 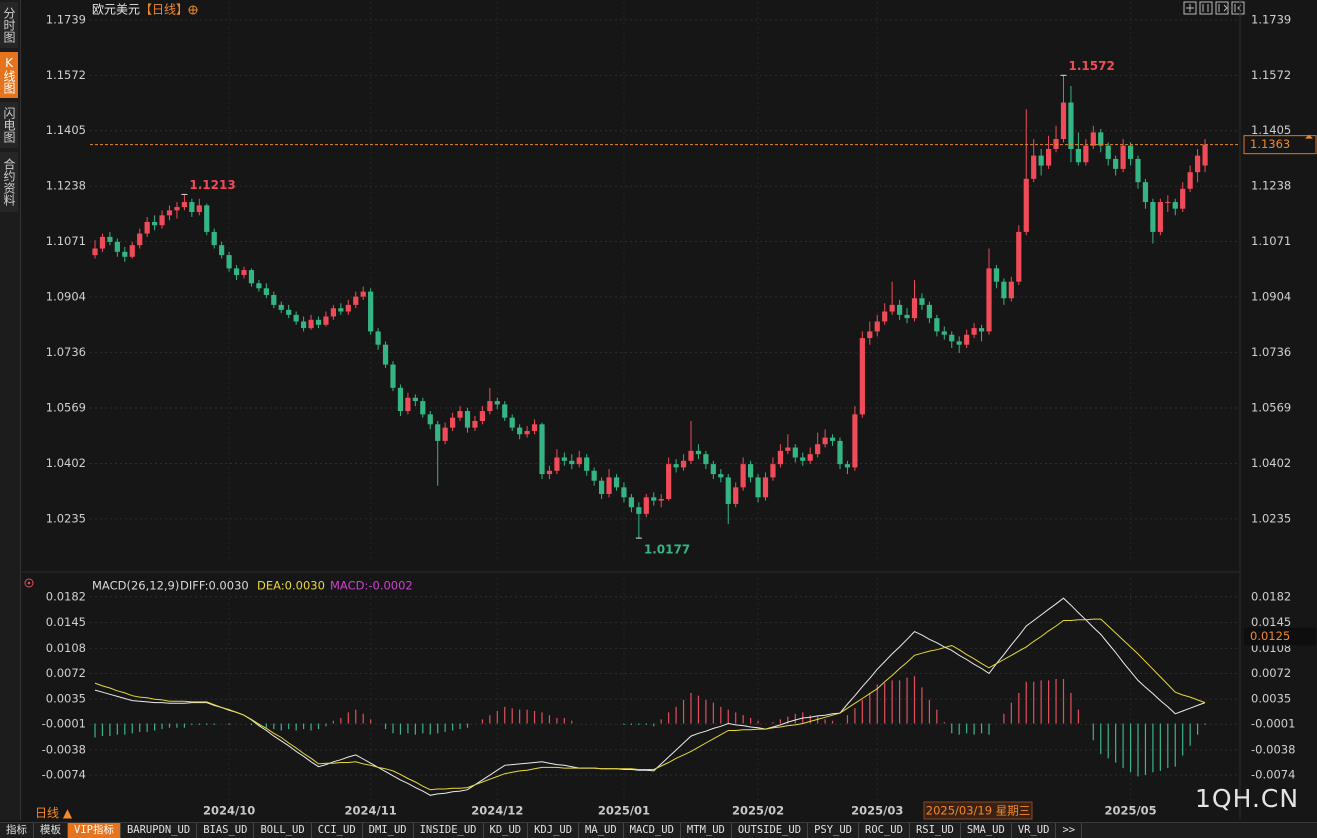 What do you see at coordinates (770, 830) in the screenshot?
I see `toolbar-item: OUTSIDE_UD` at bounding box center [770, 830].